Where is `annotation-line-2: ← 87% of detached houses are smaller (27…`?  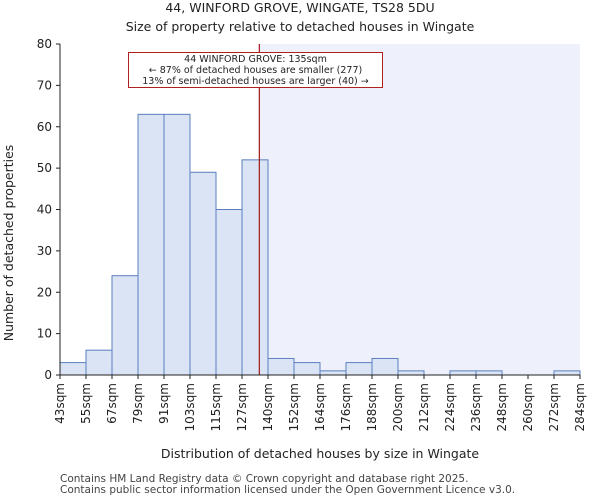 annotation-line-2: ← 87% of detached houses are smaller (27… is located at coordinates (255, 70).